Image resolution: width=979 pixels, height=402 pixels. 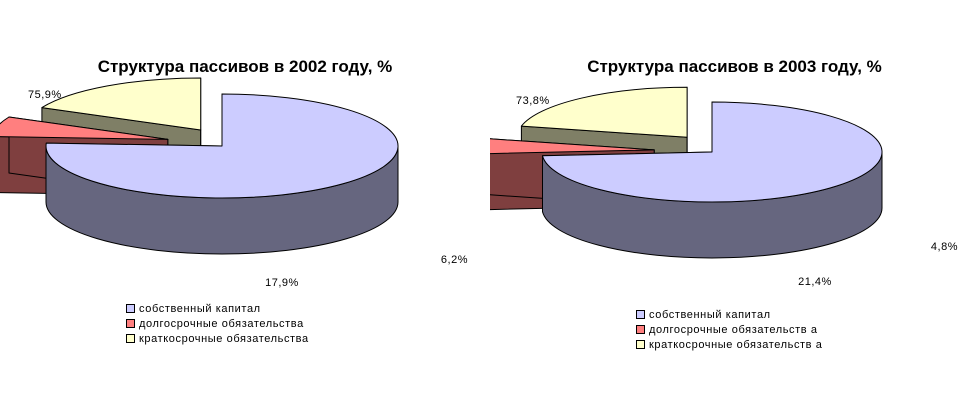 I want to click on data-label-short-term: 21,4%, so click(x=815, y=282).